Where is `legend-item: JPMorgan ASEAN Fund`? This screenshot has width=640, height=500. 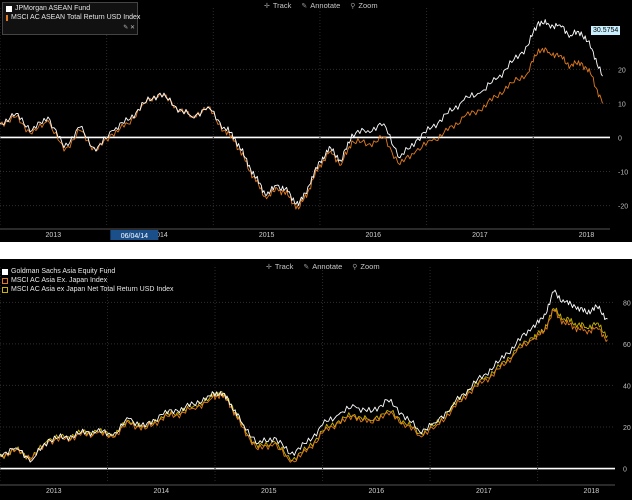 legend-item: JPMorgan ASEAN Fund is located at coordinates (70, 8).